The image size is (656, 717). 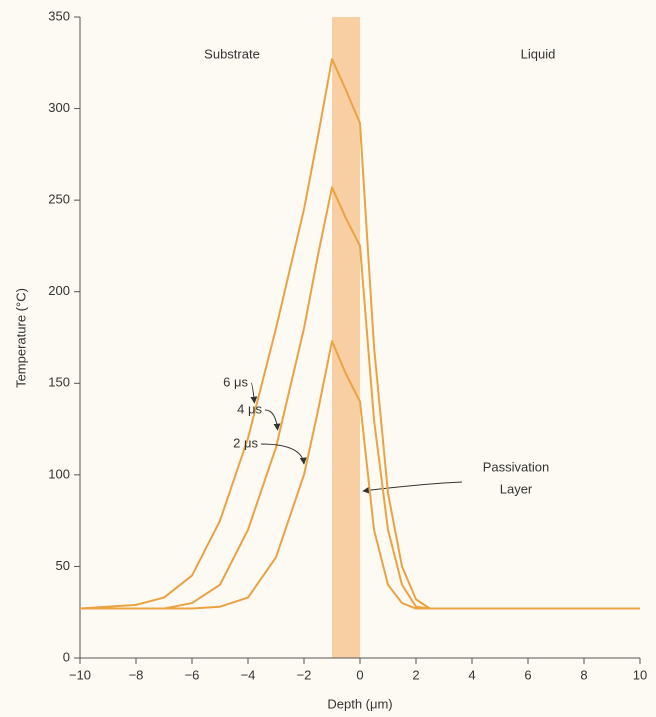 What do you see at coordinates (59, 473) in the screenshot?
I see `y-tick-label: 100` at bounding box center [59, 473].